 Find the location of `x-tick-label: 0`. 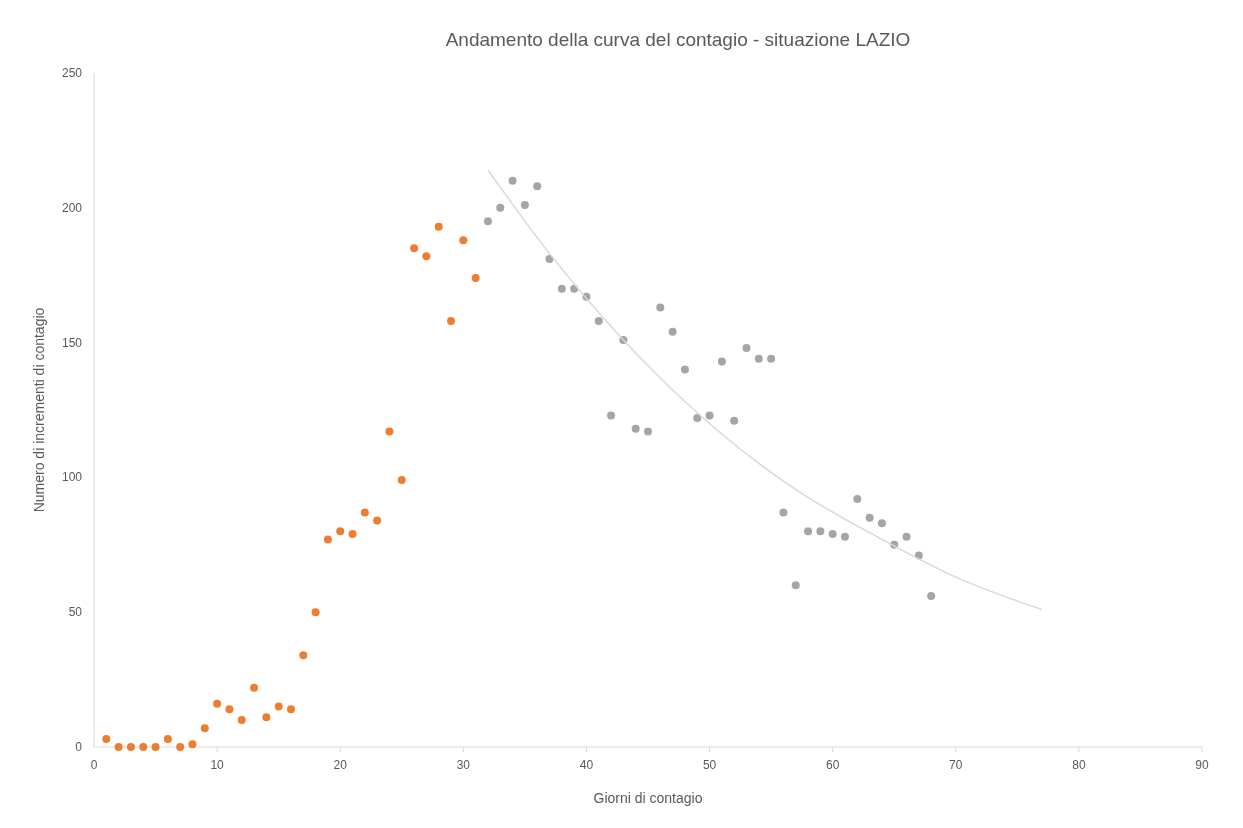

x-tick-label: 0 is located at coordinates (94, 765).